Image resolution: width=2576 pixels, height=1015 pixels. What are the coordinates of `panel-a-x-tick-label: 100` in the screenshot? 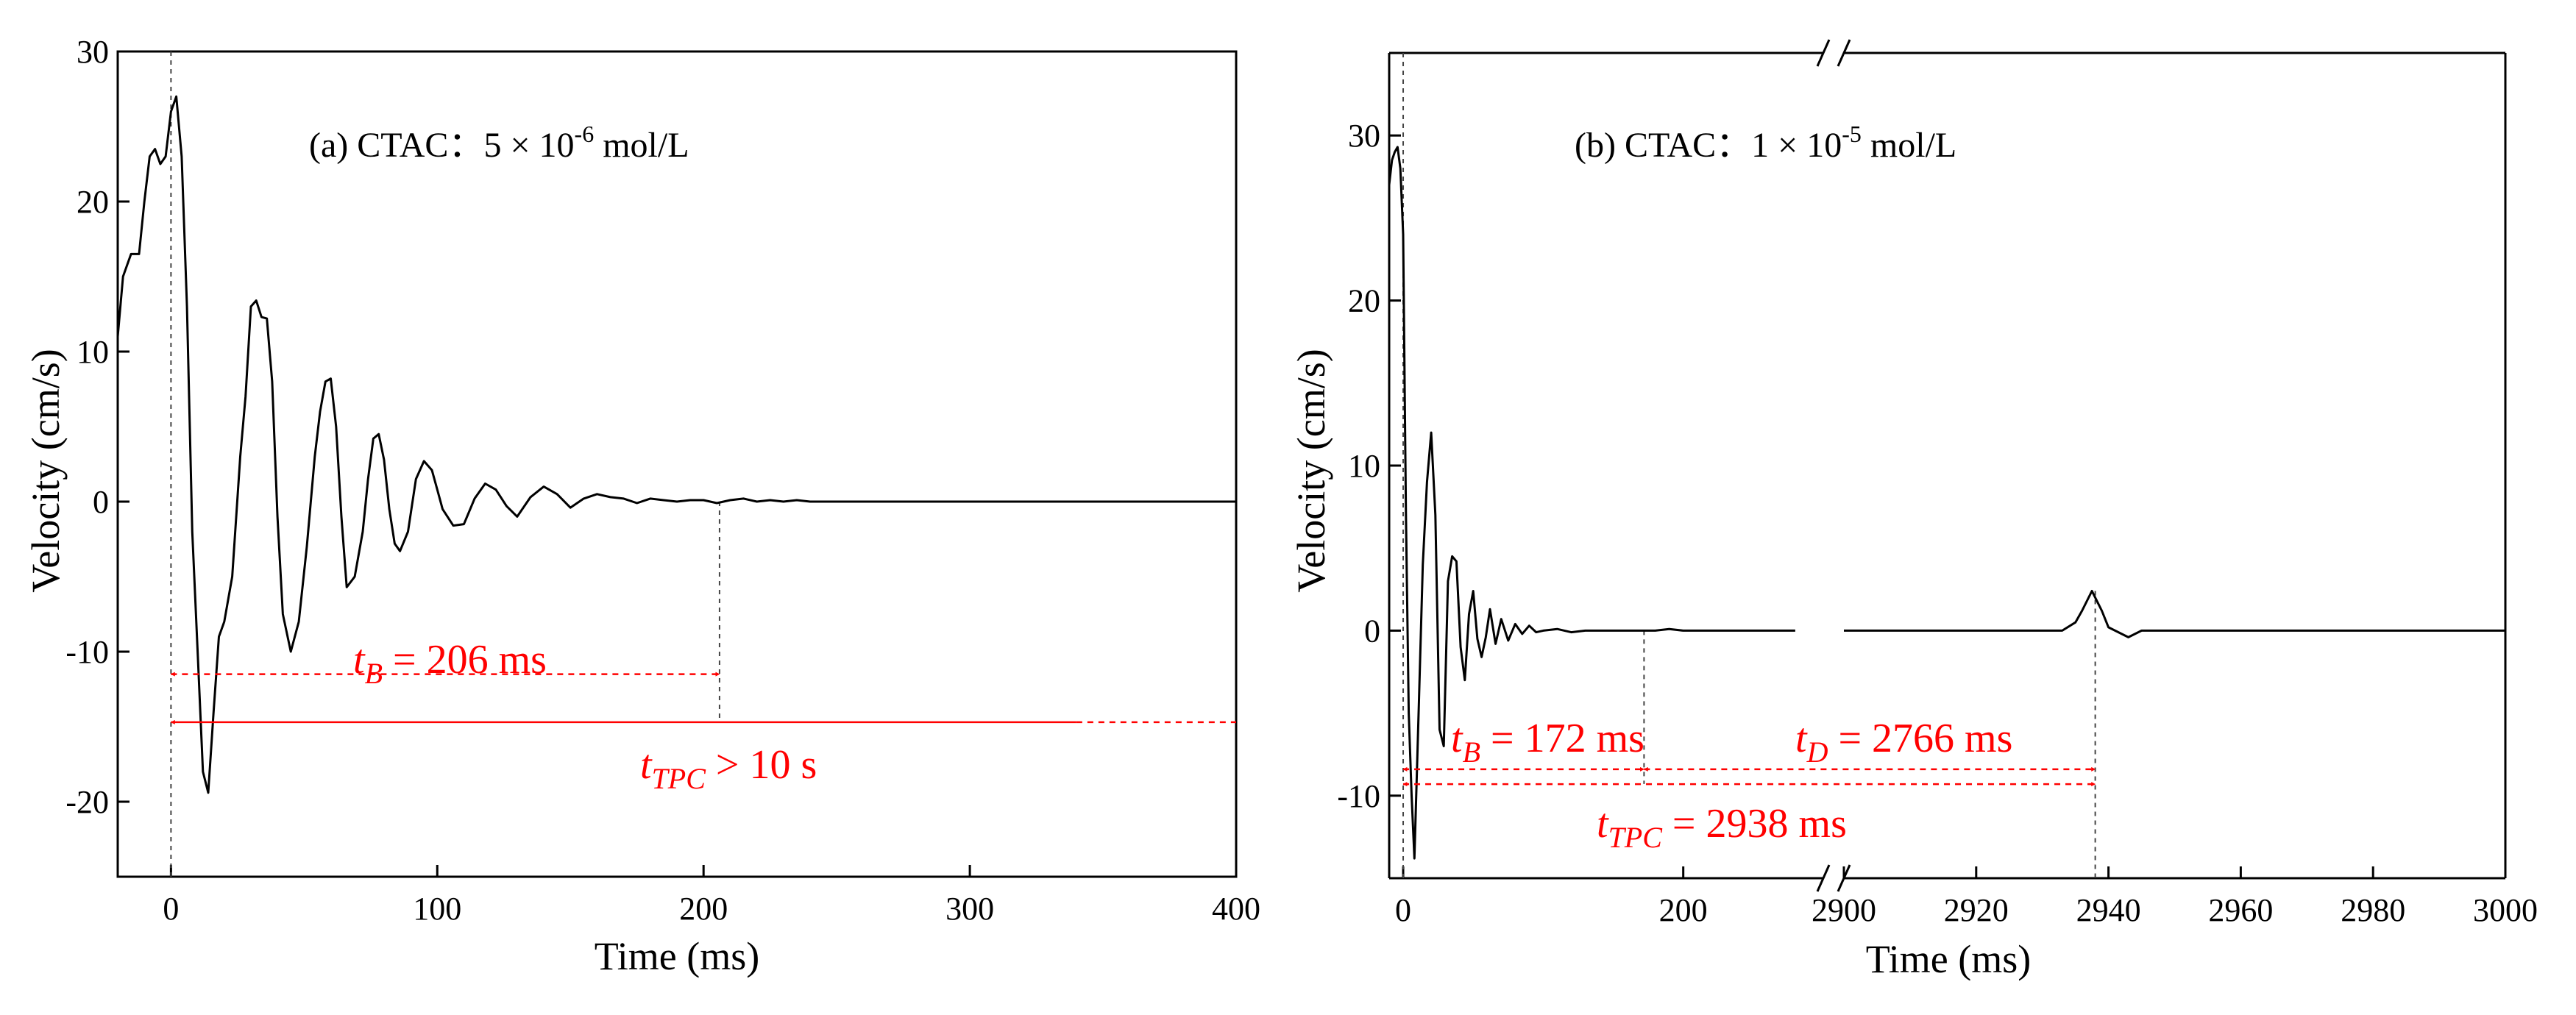 It's located at (437, 909).